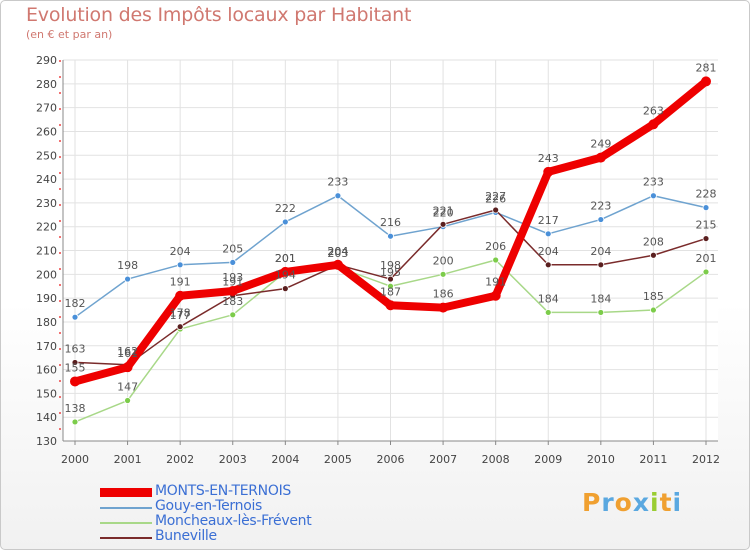  I want to click on data-label-buneville: 194, so click(285, 275).